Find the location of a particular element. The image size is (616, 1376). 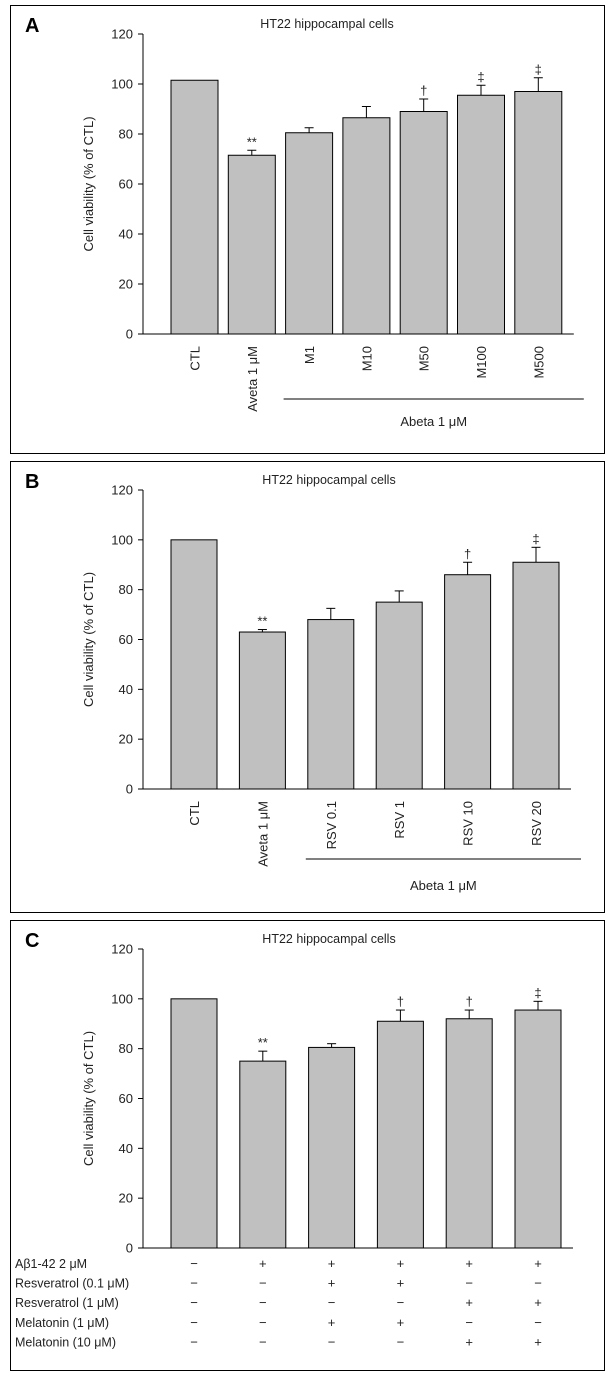

panel-label: C is located at coordinates (32, 941).